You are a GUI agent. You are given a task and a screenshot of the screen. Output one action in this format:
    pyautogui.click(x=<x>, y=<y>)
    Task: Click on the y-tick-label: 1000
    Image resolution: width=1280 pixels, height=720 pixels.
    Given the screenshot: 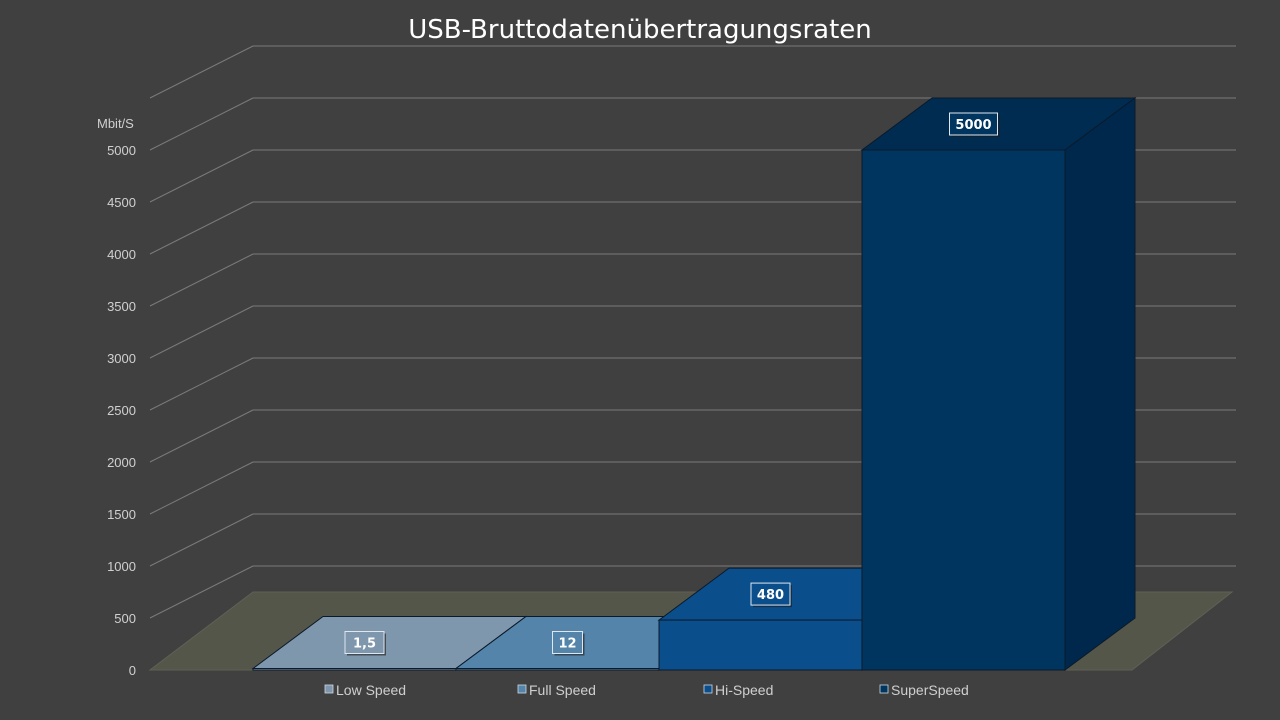 What is the action you would take?
    pyautogui.click(x=121, y=566)
    